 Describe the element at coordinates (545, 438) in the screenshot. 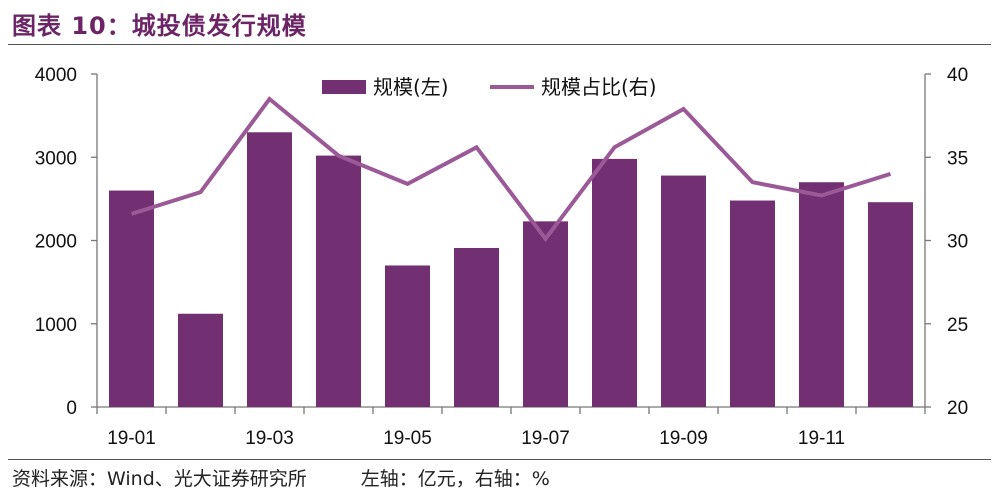

I see `x-tick-label: 19-07` at that location.